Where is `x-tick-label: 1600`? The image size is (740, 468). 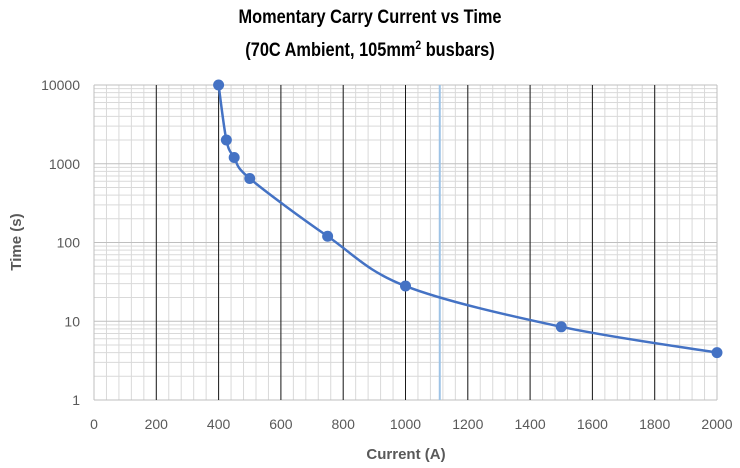 x-tick-label: 1600 is located at coordinates (592, 424).